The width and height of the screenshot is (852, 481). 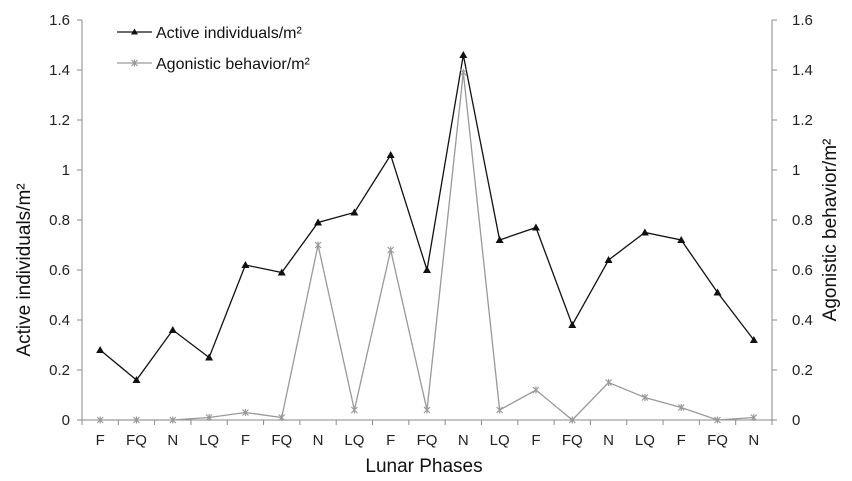 I want to click on right-tick-label: 1.6, so click(x=802, y=20).